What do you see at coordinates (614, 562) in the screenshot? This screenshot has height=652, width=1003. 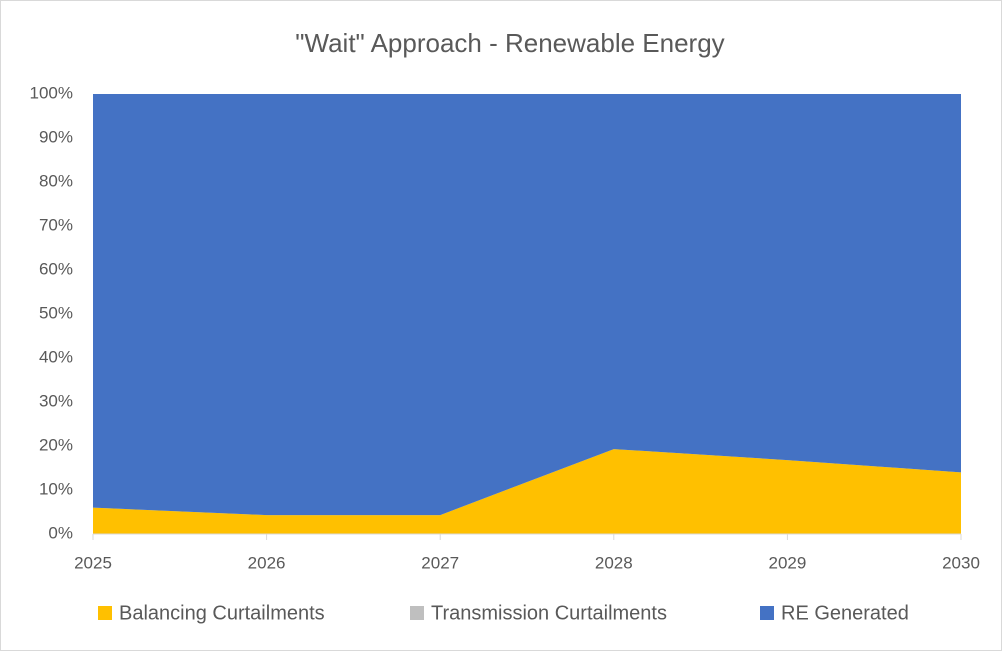 I see `x-tick-label: 2028` at bounding box center [614, 562].